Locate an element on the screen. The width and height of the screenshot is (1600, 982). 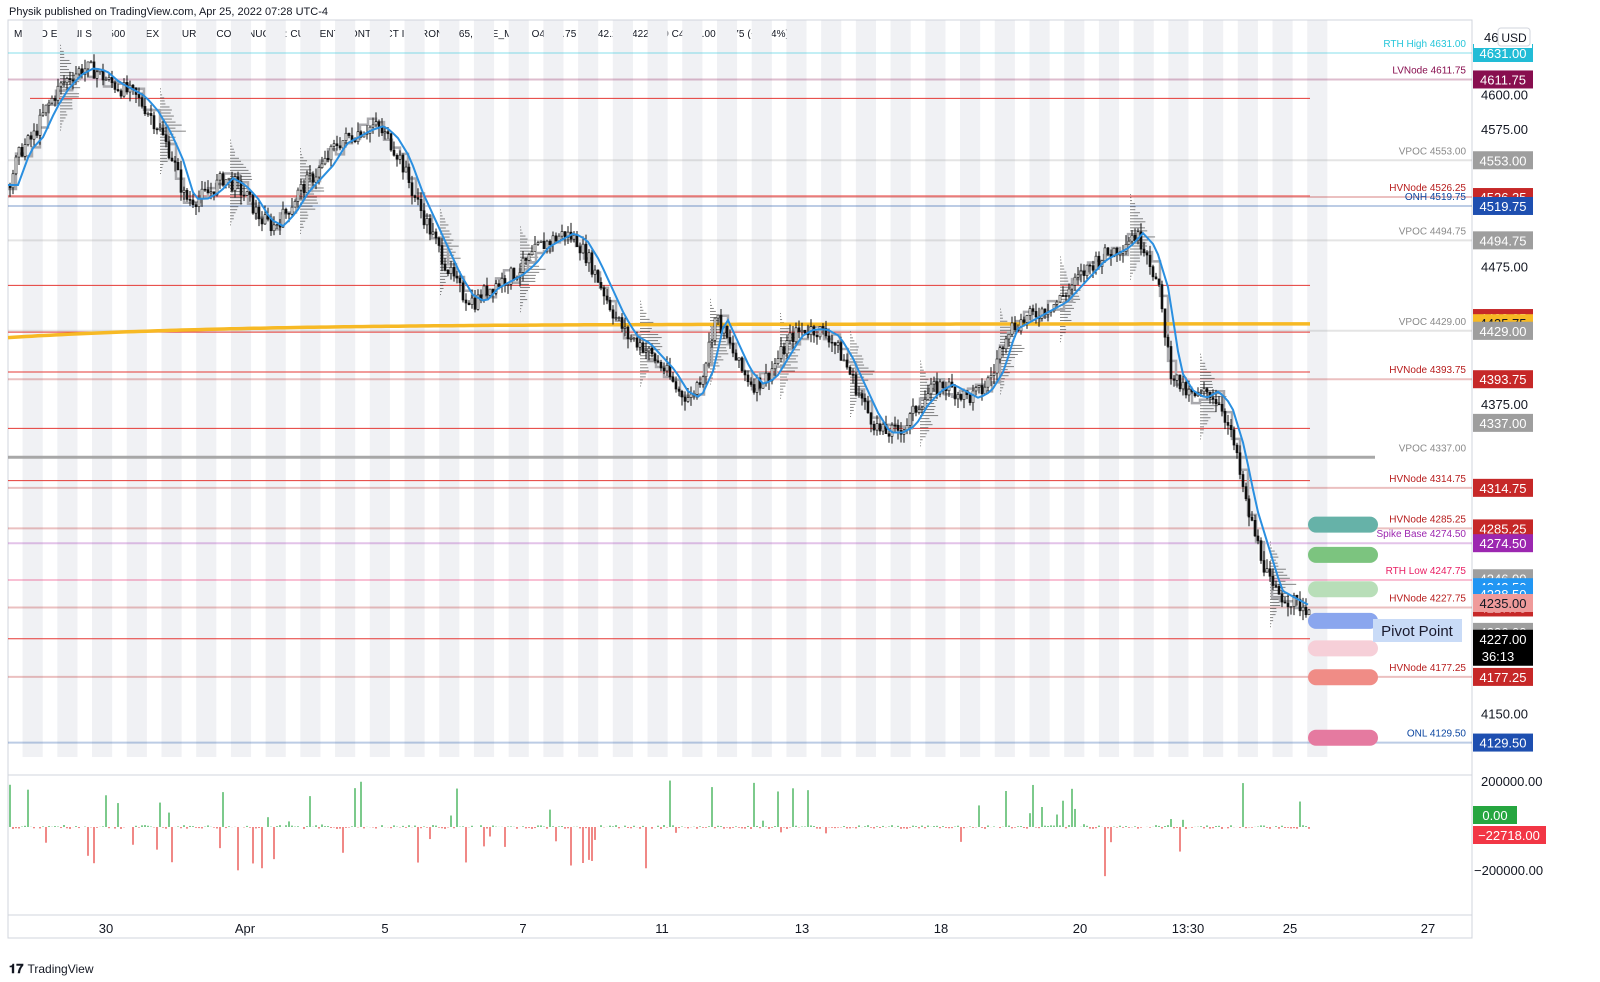
axis-level-tag: 4553.00 is located at coordinates (1503, 160).